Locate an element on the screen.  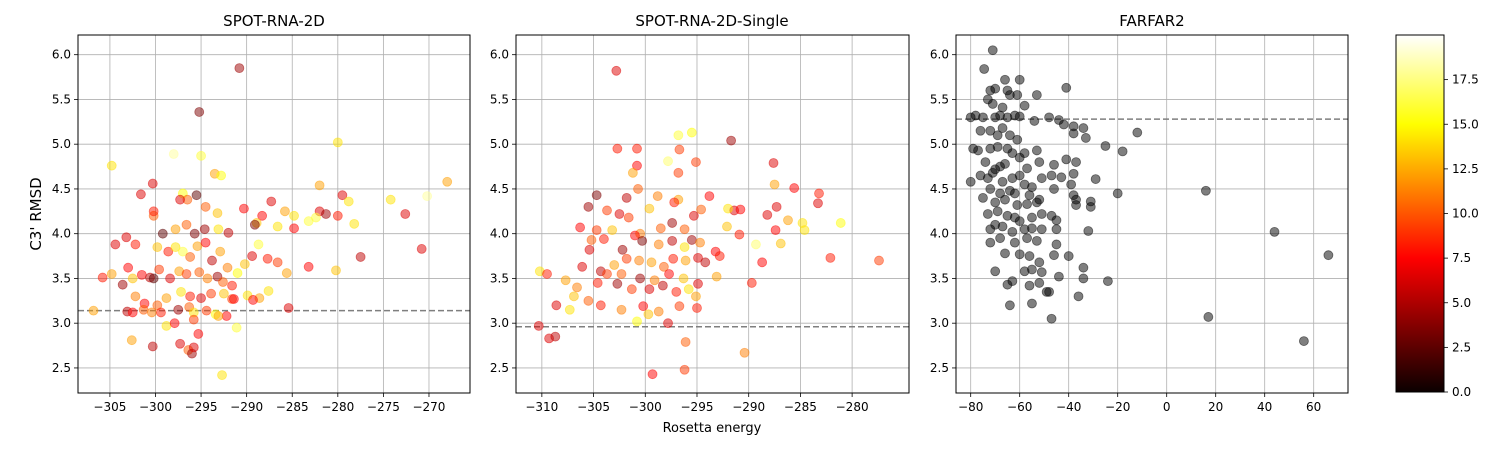
colorbar: 0.0 2.5 5.0 7.5 10.0 12.5 15.0 17.5 is located at coordinates (1437, 216).